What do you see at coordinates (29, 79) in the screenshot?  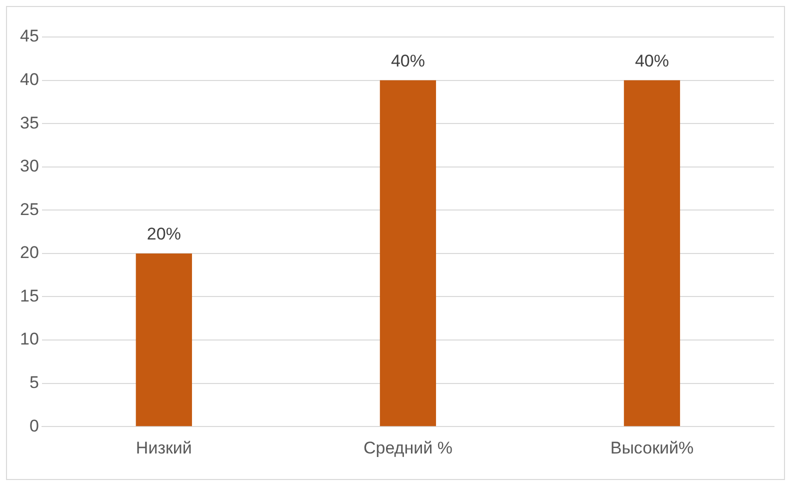 I see `y-tick-label: 40` at bounding box center [29, 79].